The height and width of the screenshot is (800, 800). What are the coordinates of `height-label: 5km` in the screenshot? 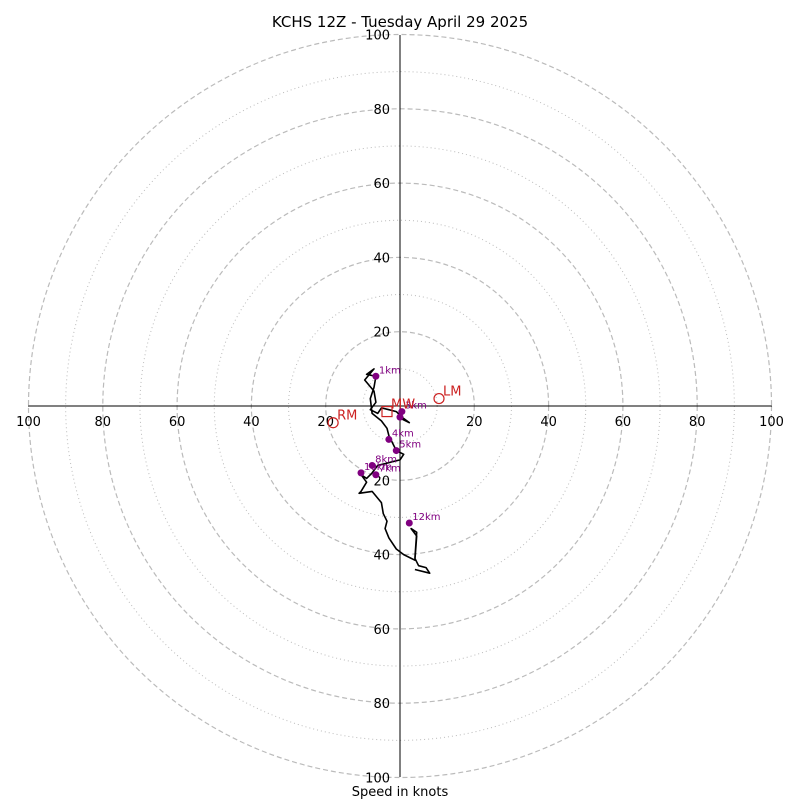 It's located at (410, 445).